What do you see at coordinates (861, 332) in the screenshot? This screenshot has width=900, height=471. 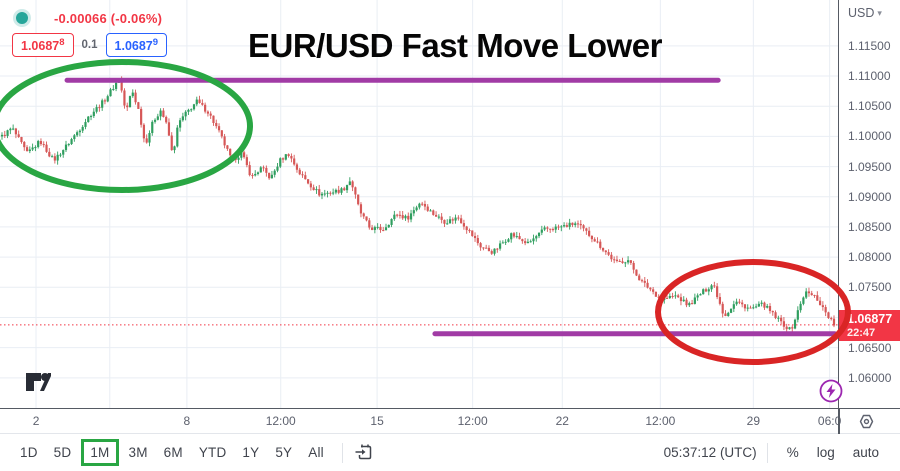 I see `candle-countdown: 22:47` at bounding box center [861, 332].